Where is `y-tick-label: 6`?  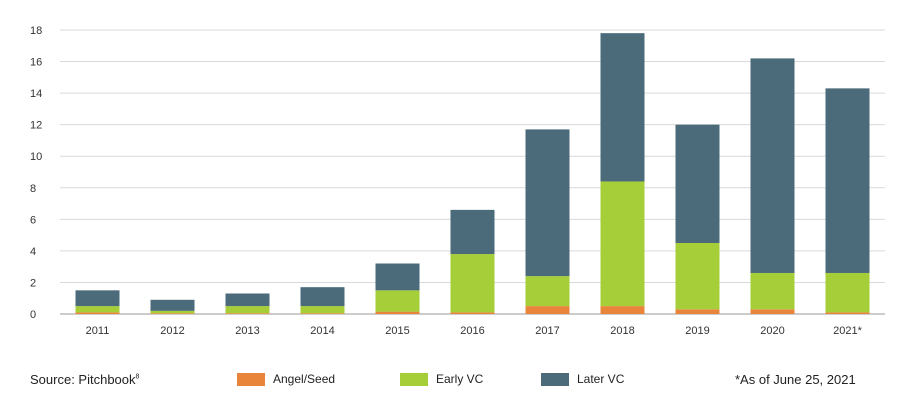
y-tick-label: 6 is located at coordinates (33, 220).